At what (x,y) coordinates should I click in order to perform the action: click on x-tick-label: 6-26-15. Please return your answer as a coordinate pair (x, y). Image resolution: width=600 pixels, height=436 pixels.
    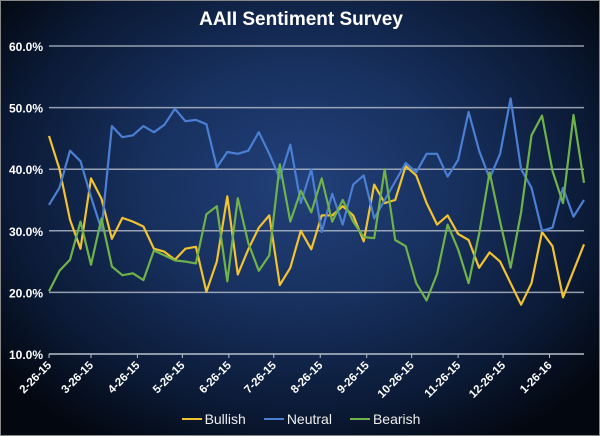
    Looking at the image, I should click on (215, 377).